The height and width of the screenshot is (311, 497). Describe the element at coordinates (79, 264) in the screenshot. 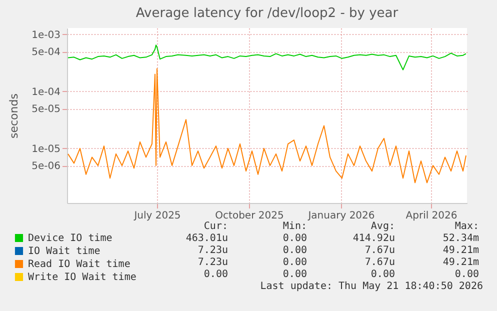

I see `legend-label: Read IO Wait time` at that location.